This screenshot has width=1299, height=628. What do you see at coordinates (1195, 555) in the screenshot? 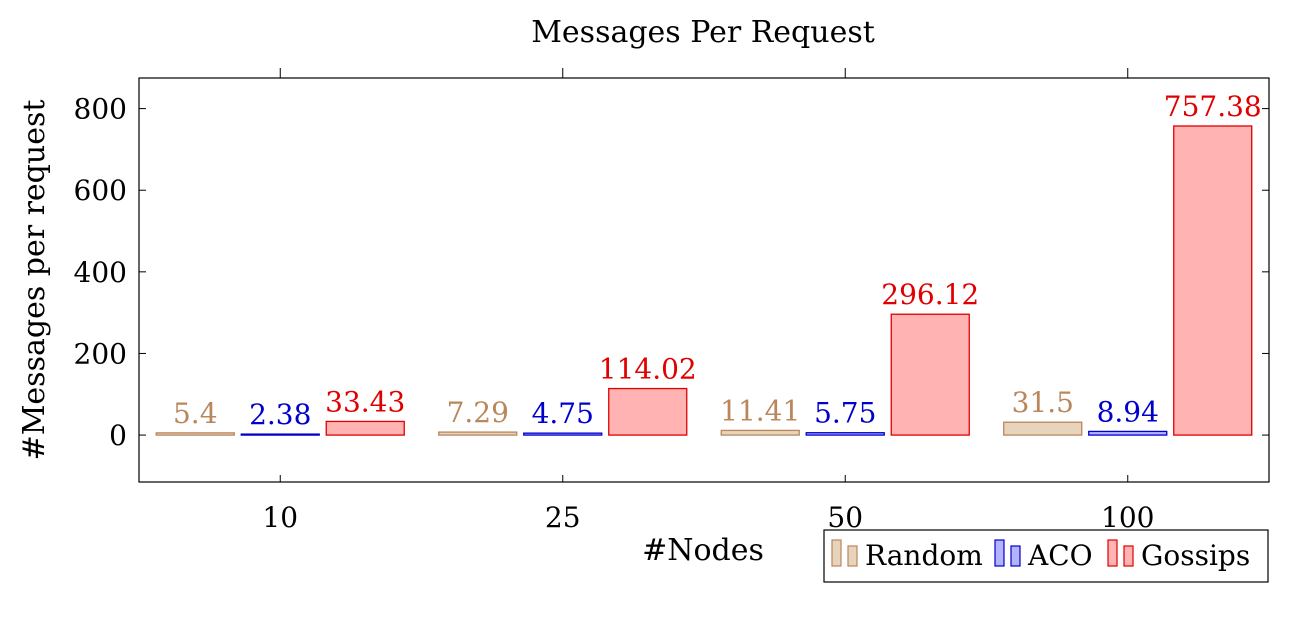
I see `legend-label-gossips: Gossips` at bounding box center [1195, 555].